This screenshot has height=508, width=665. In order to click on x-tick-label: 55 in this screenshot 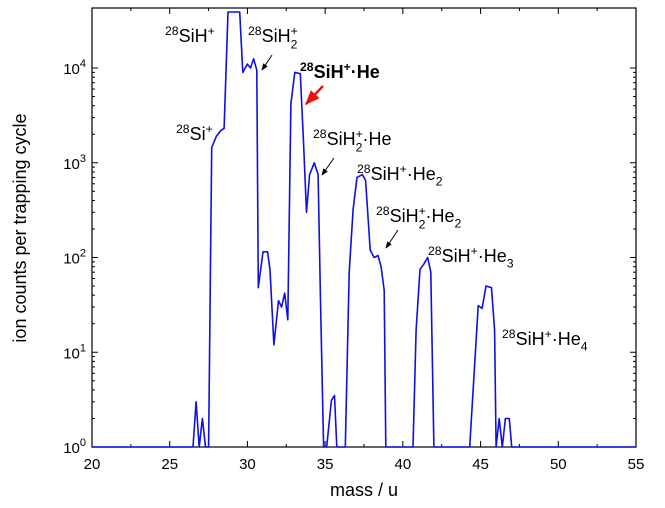, I will do `click(636, 464)`.